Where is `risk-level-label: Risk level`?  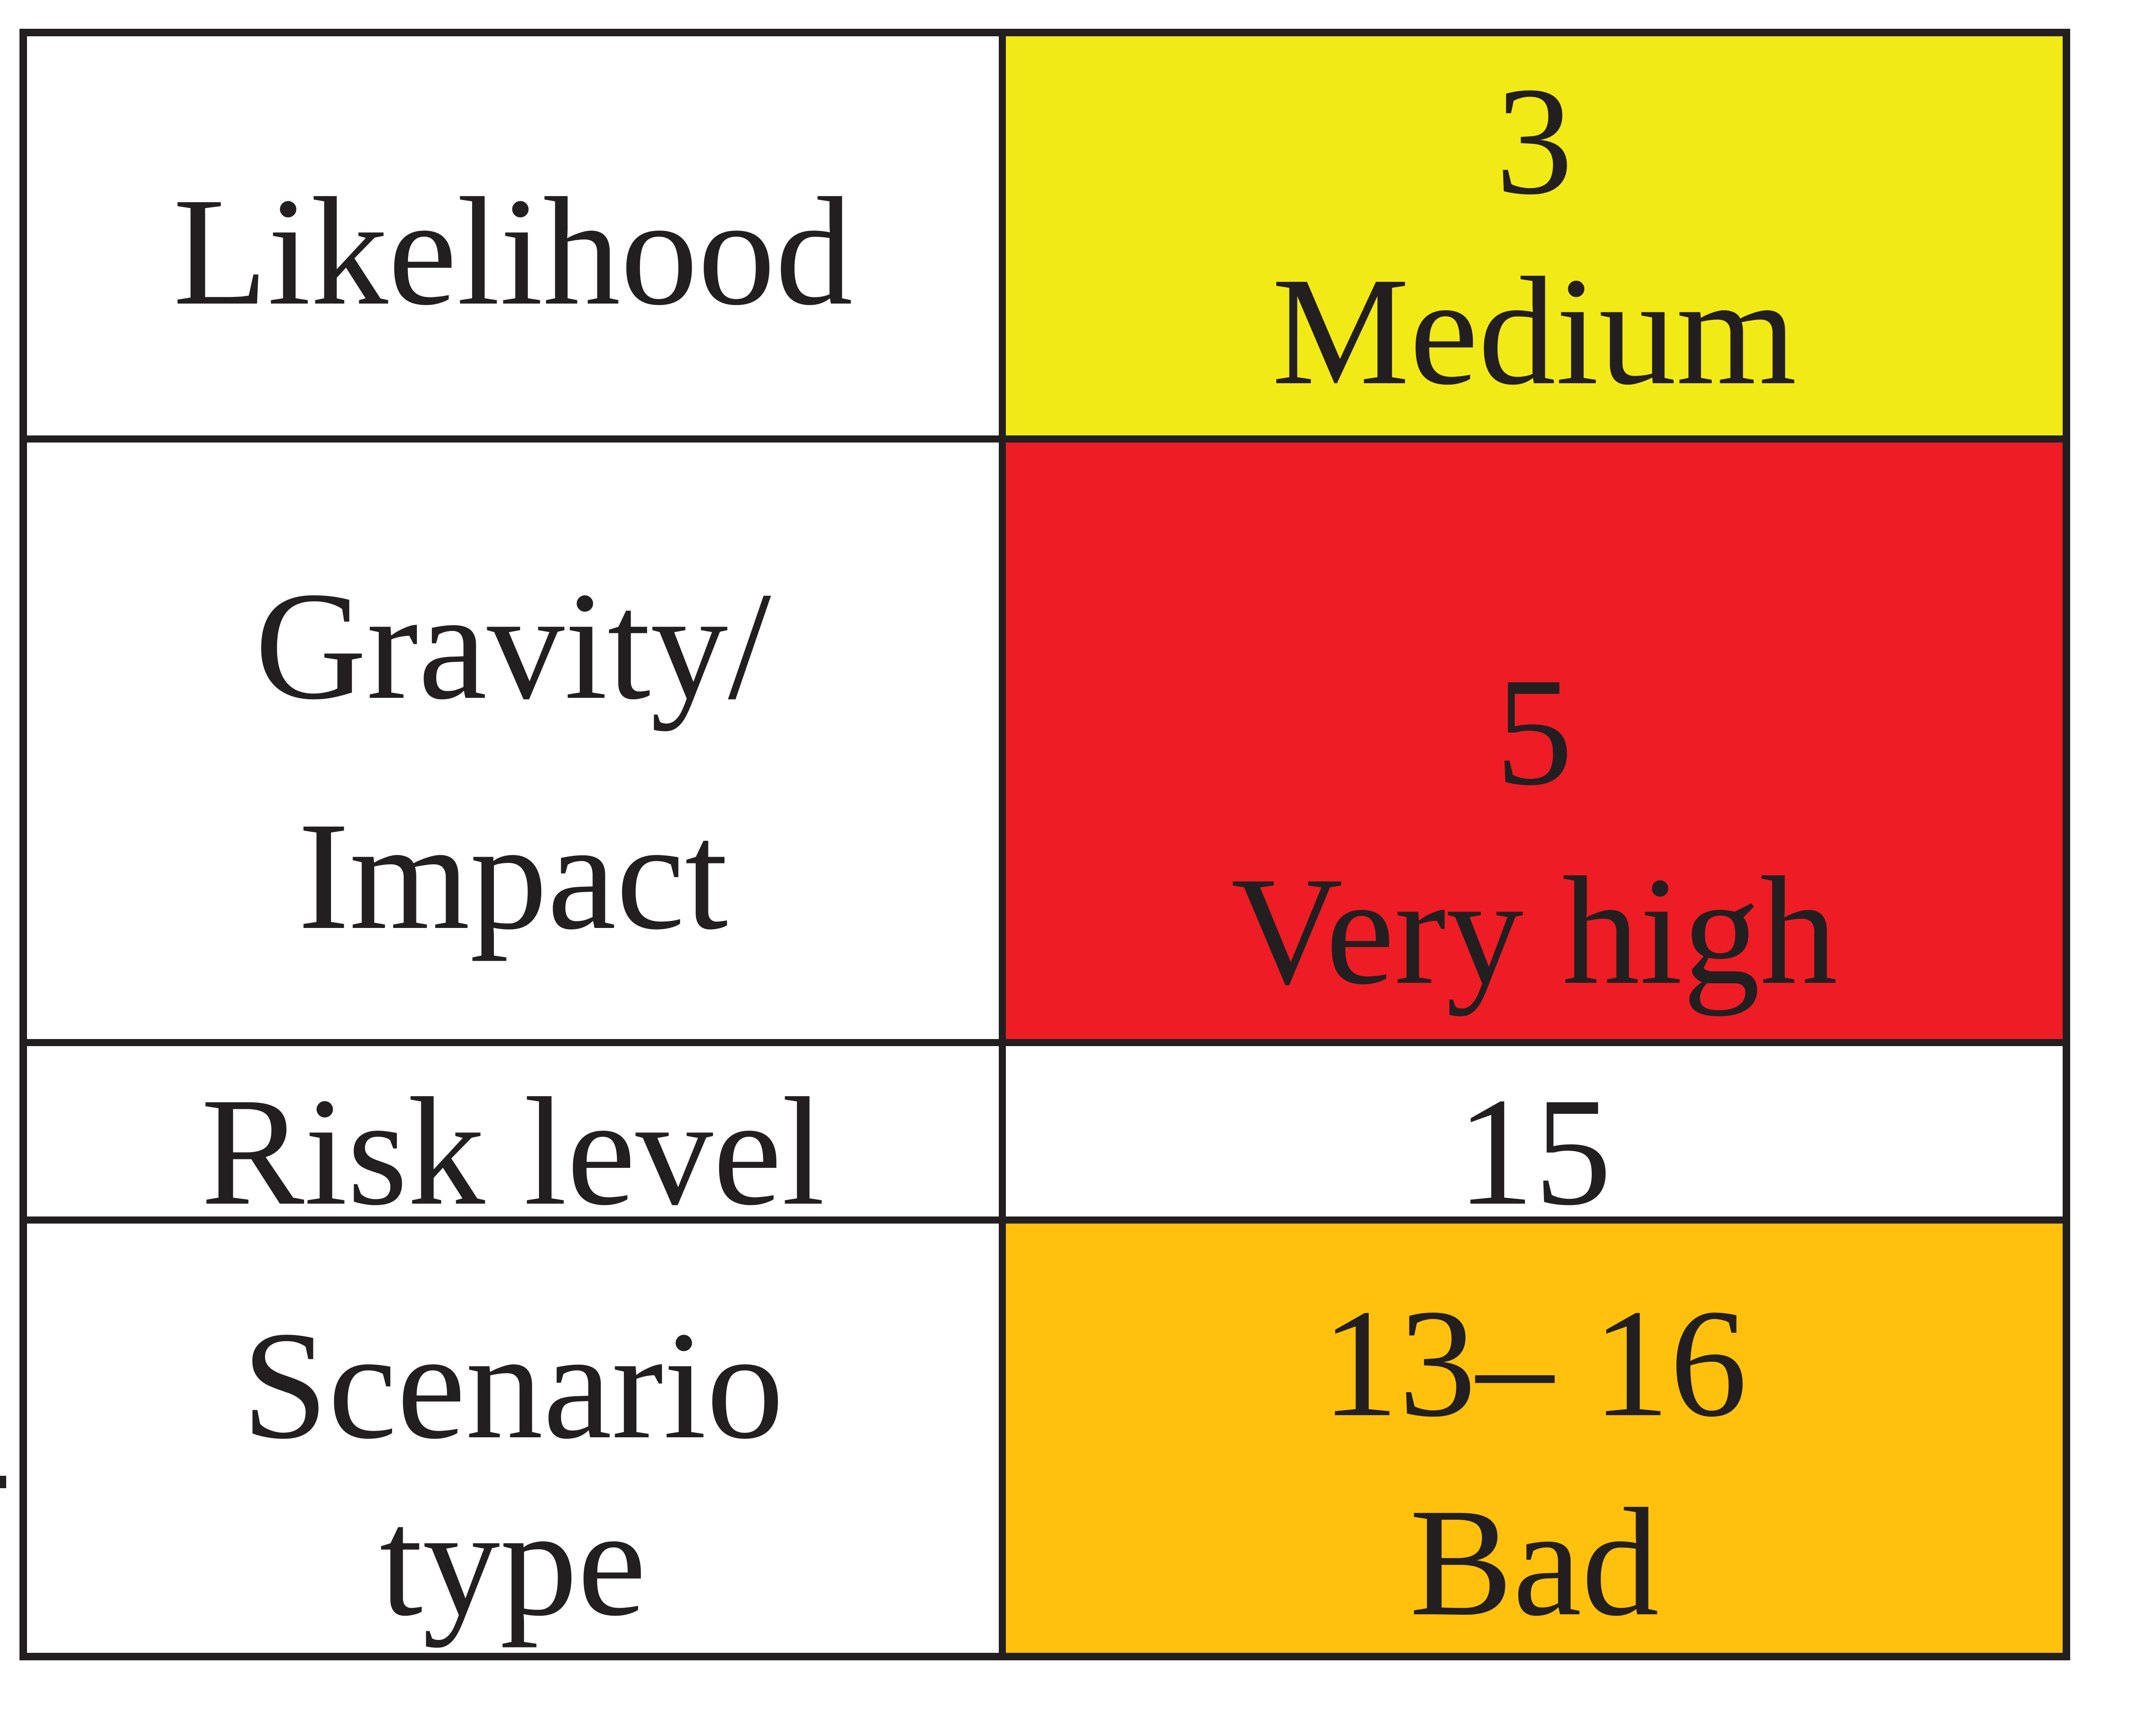 risk-level-label: Risk level is located at coordinates (513, 1151).